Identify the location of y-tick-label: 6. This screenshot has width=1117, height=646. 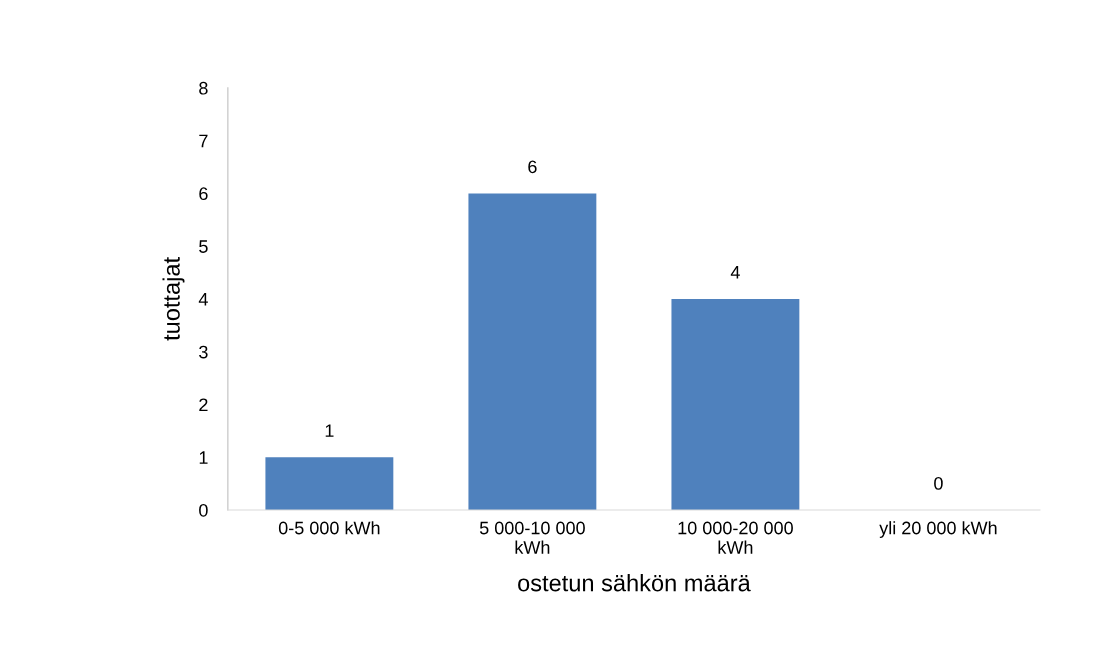
(203, 194).